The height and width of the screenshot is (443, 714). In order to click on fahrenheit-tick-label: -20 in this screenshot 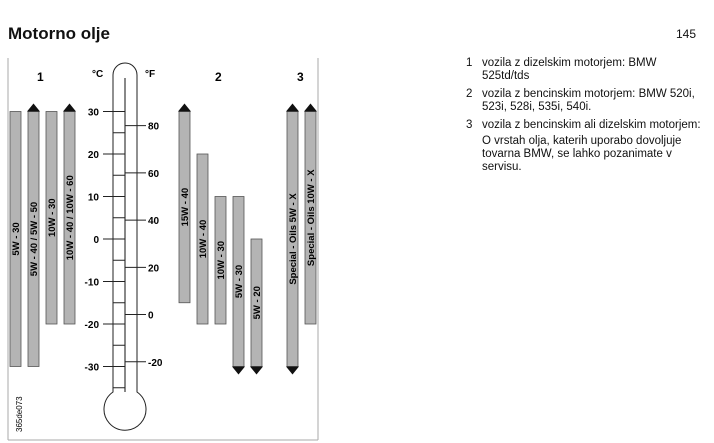, I will do `click(155, 363)`.